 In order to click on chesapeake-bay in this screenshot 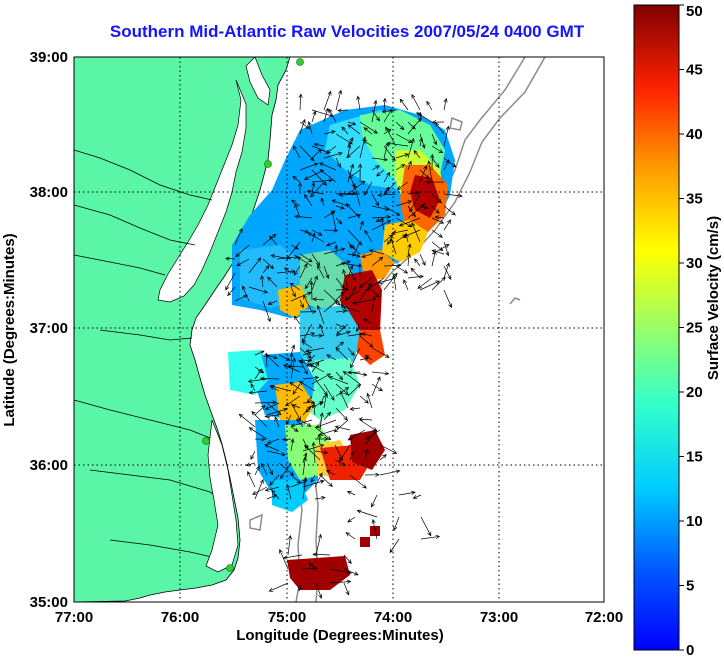, I will do `click(202, 191)`.